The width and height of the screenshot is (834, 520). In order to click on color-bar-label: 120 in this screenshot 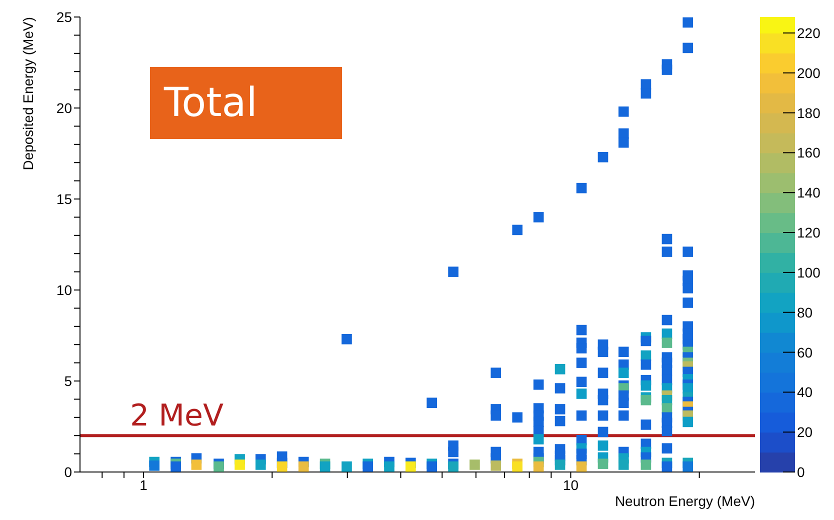, I will do `click(809, 232)`.